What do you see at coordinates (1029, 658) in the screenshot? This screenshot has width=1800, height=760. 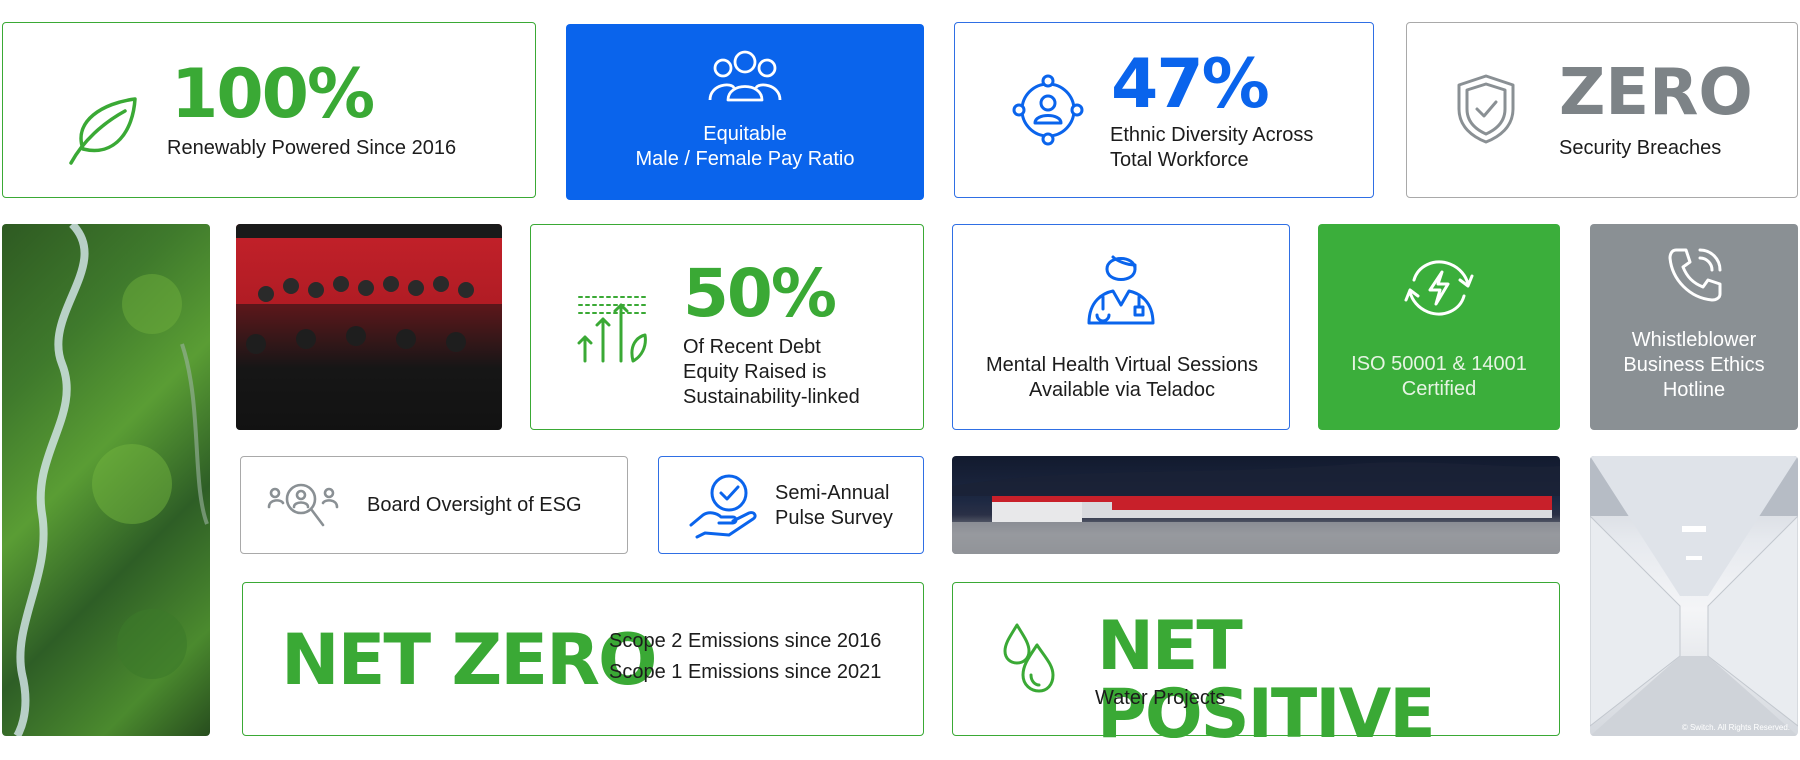 I see `water-drops-icon` at bounding box center [1029, 658].